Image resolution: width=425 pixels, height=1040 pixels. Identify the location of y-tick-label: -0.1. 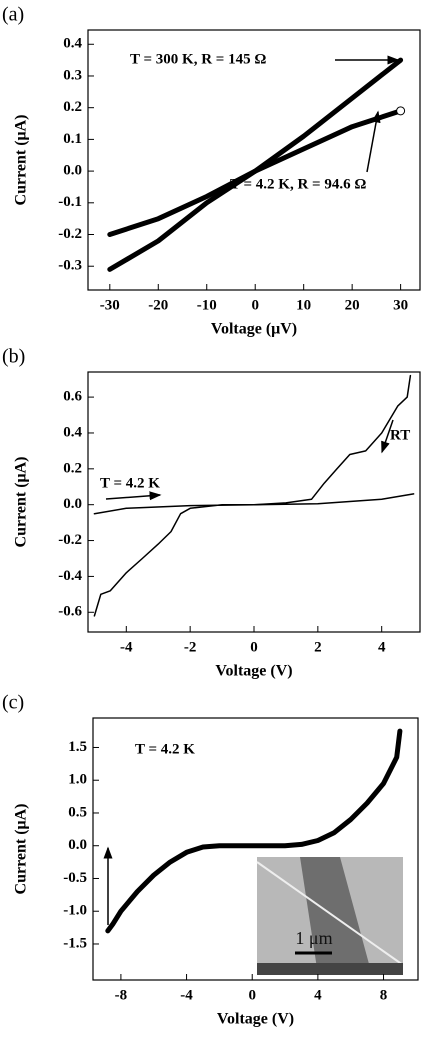
(70, 202).